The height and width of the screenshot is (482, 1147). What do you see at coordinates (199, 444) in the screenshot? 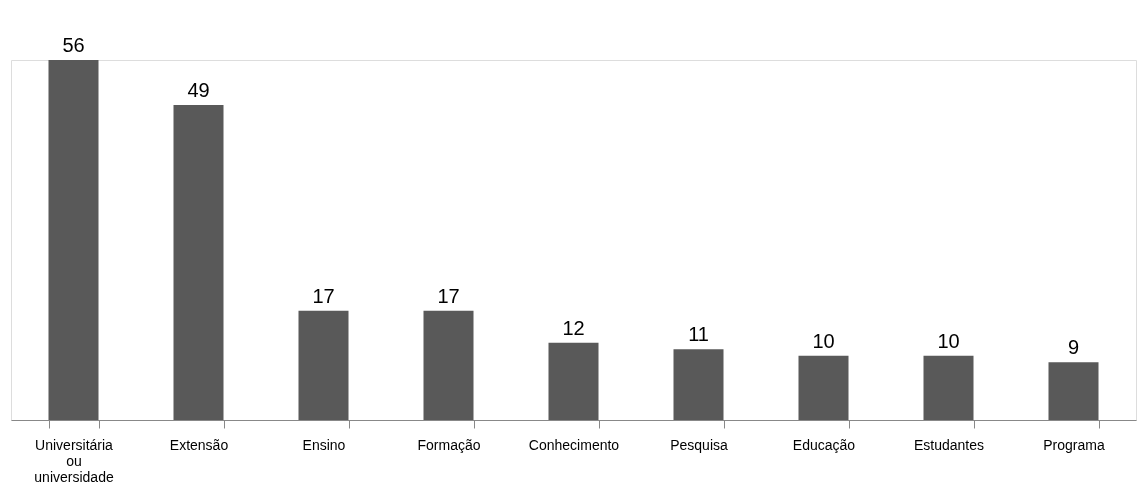
I see `x-tick-label: Extensão` at bounding box center [199, 444].